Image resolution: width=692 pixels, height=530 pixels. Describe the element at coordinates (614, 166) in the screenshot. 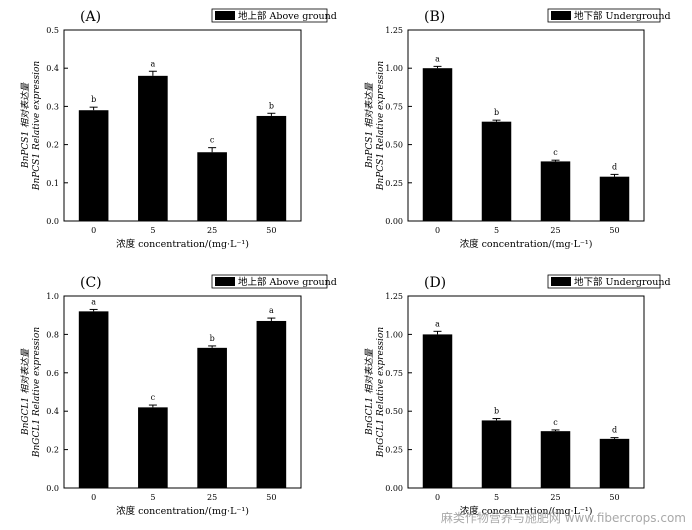

I see `significance-letter: d` at that location.